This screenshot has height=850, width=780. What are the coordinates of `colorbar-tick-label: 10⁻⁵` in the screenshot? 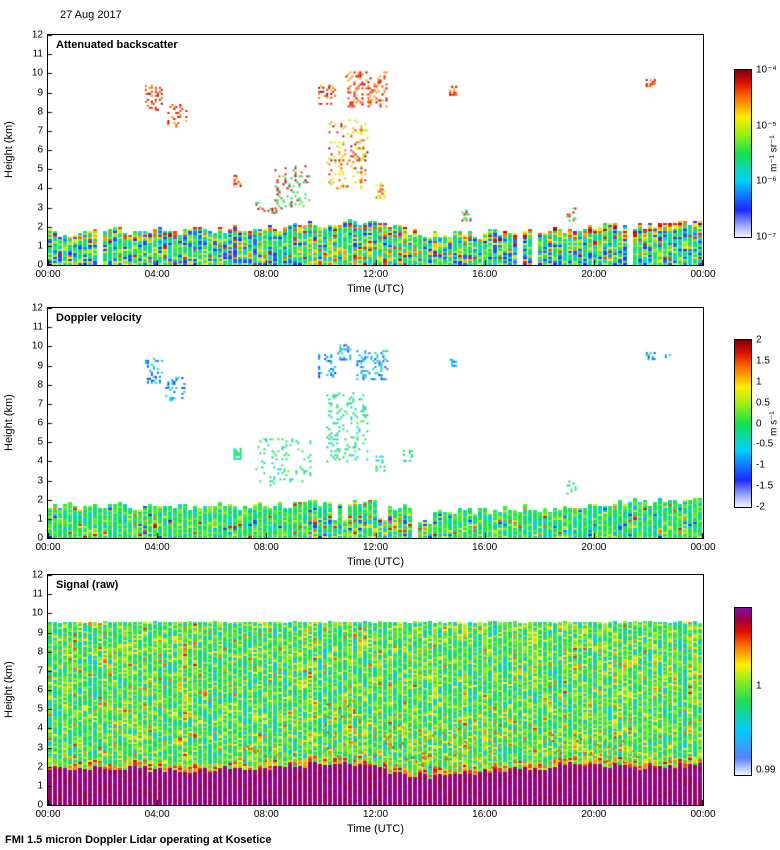 It's located at (766, 126).